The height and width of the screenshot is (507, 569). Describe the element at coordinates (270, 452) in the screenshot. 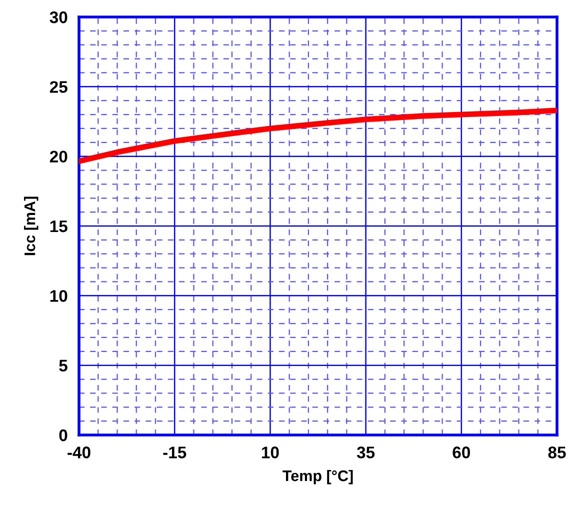

I see `x-tick-label: 10` at that location.